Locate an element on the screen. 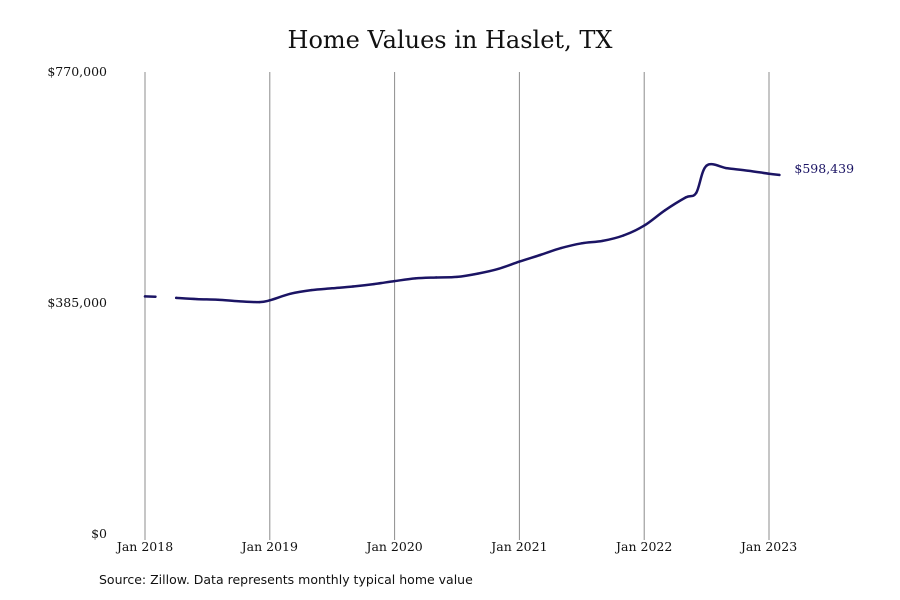  chart-title: Home Values in Haslet, TX is located at coordinates (450, 40).